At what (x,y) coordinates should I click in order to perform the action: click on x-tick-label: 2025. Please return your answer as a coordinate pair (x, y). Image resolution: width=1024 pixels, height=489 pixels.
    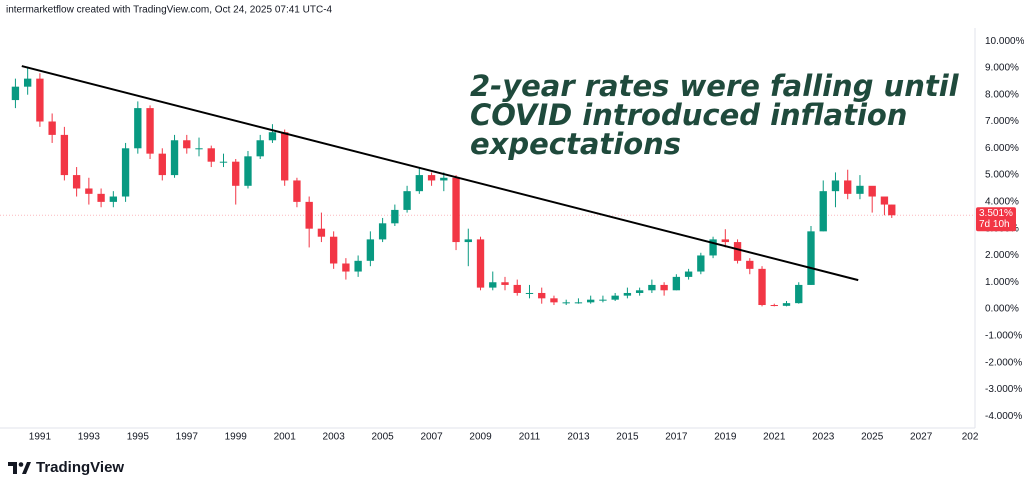
    Looking at the image, I should click on (872, 437).